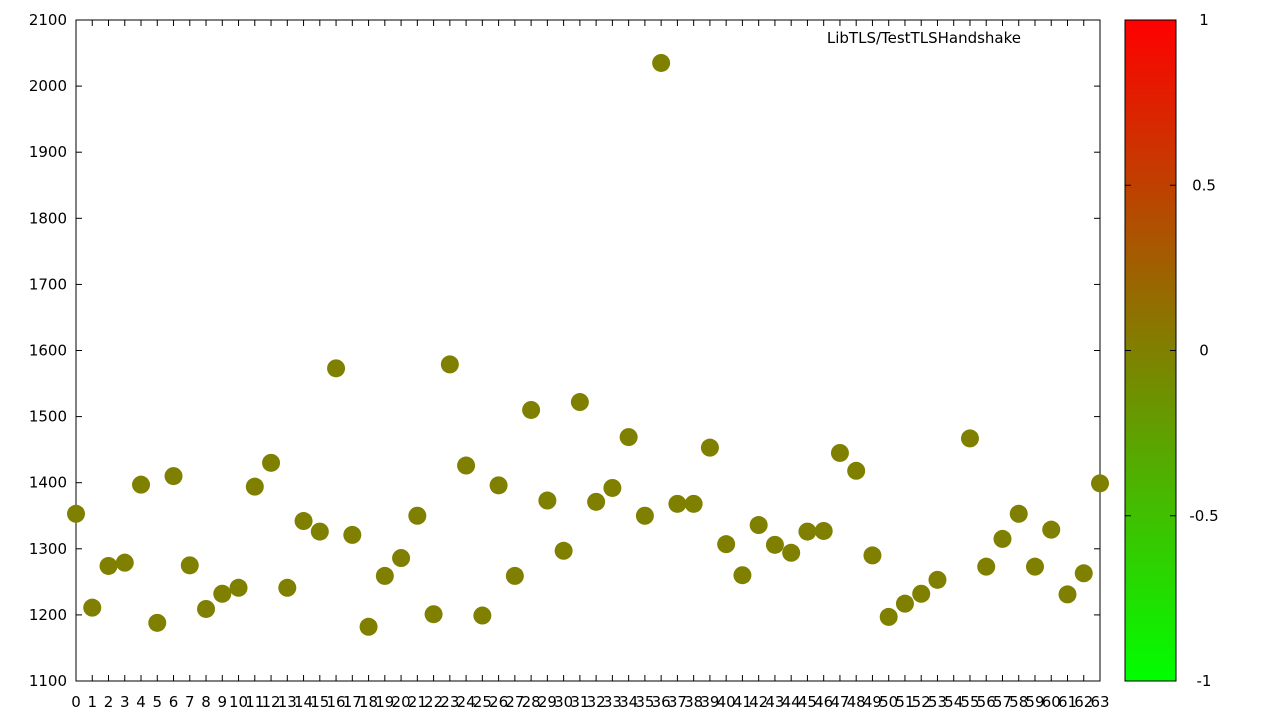  Describe the element at coordinates (1083, 702) in the screenshot. I see `x-tick-label: 62` at that location.